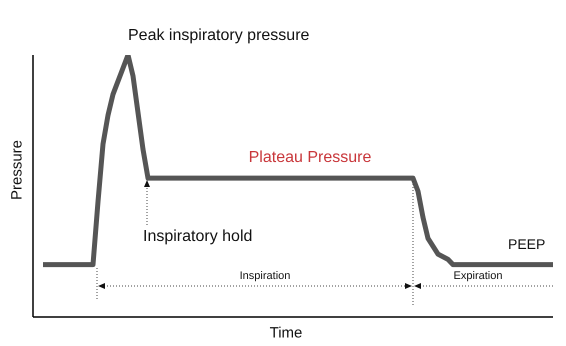 The width and height of the screenshot is (566, 346). I want to click on annotation: PEEP, so click(527, 244).